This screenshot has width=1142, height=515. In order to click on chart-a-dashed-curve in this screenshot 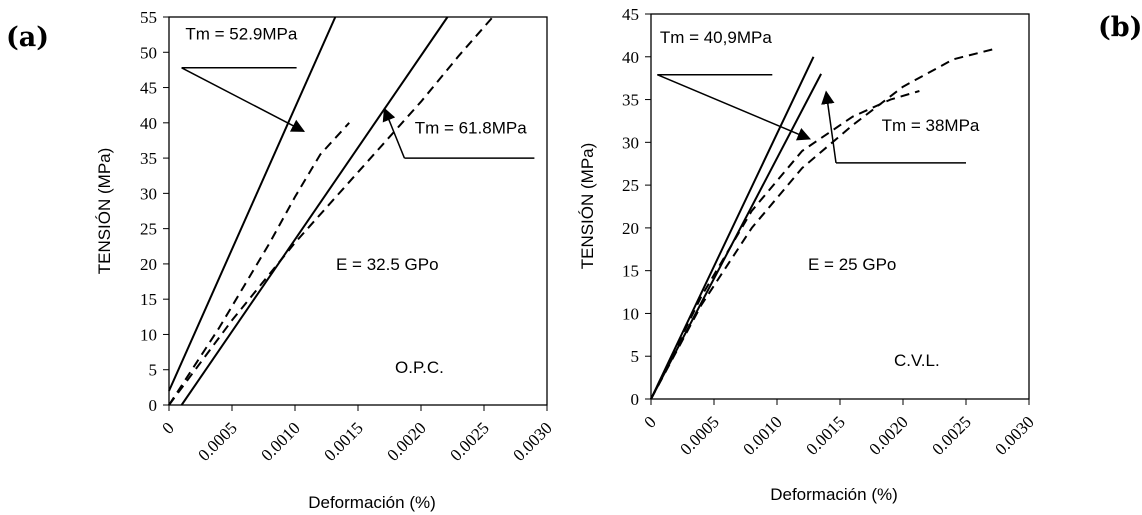, I will do `click(259, 264)`.